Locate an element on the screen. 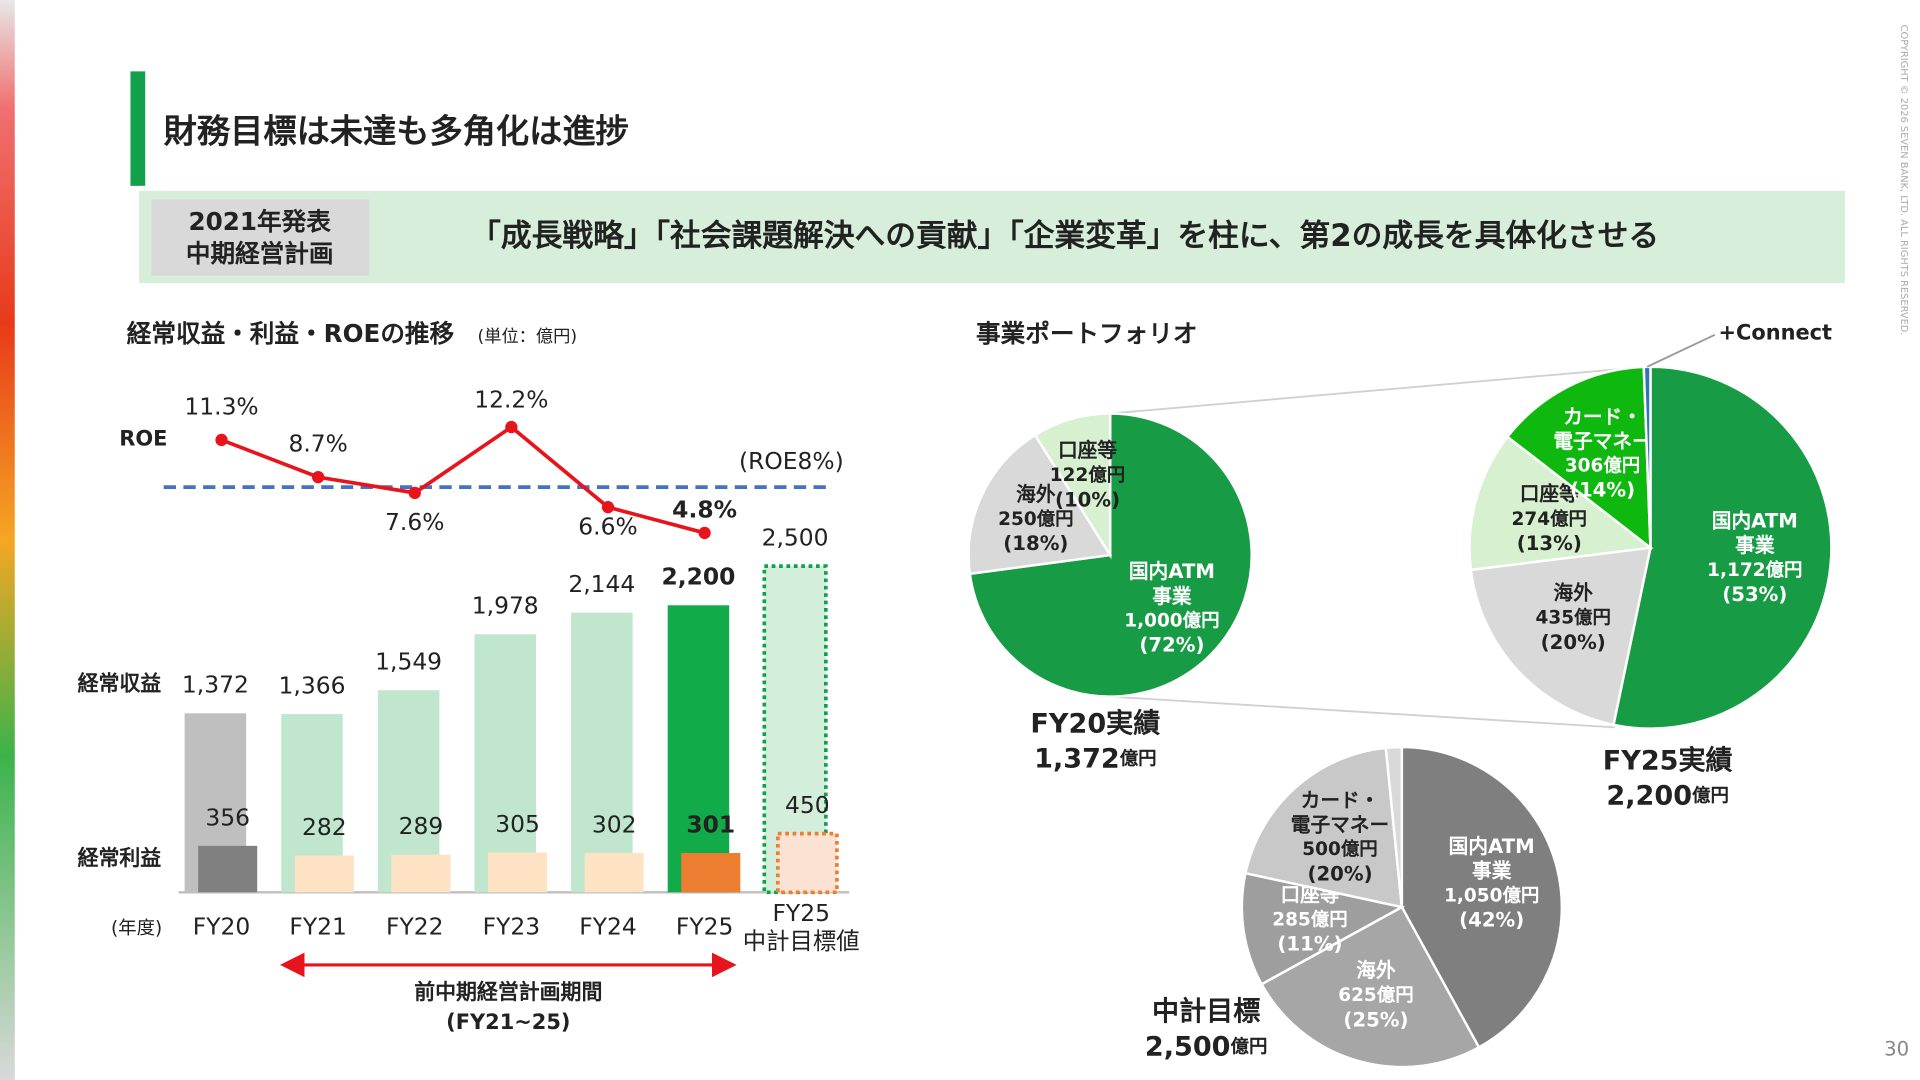  pie-total: 2,500億円 is located at coordinates (1206, 1046).